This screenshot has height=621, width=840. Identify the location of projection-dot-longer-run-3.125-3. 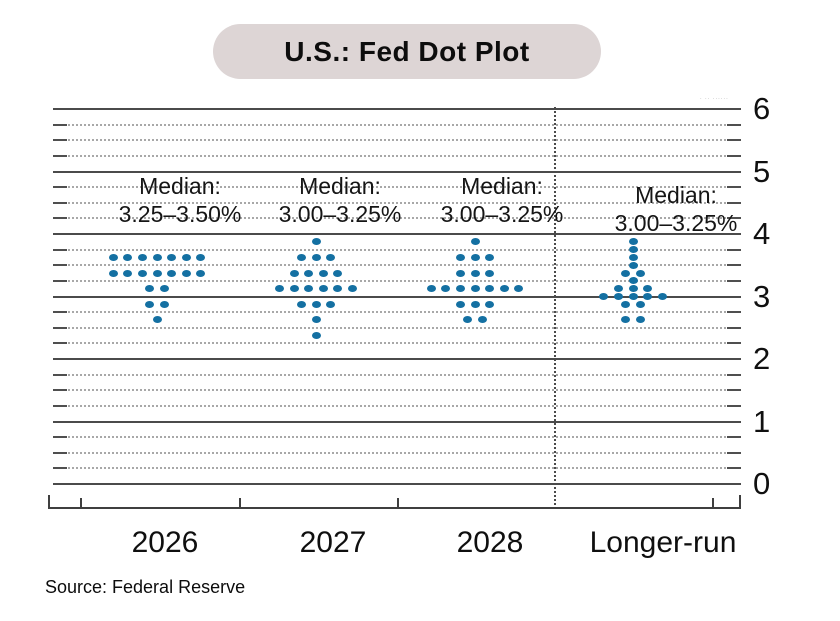
(648, 289).